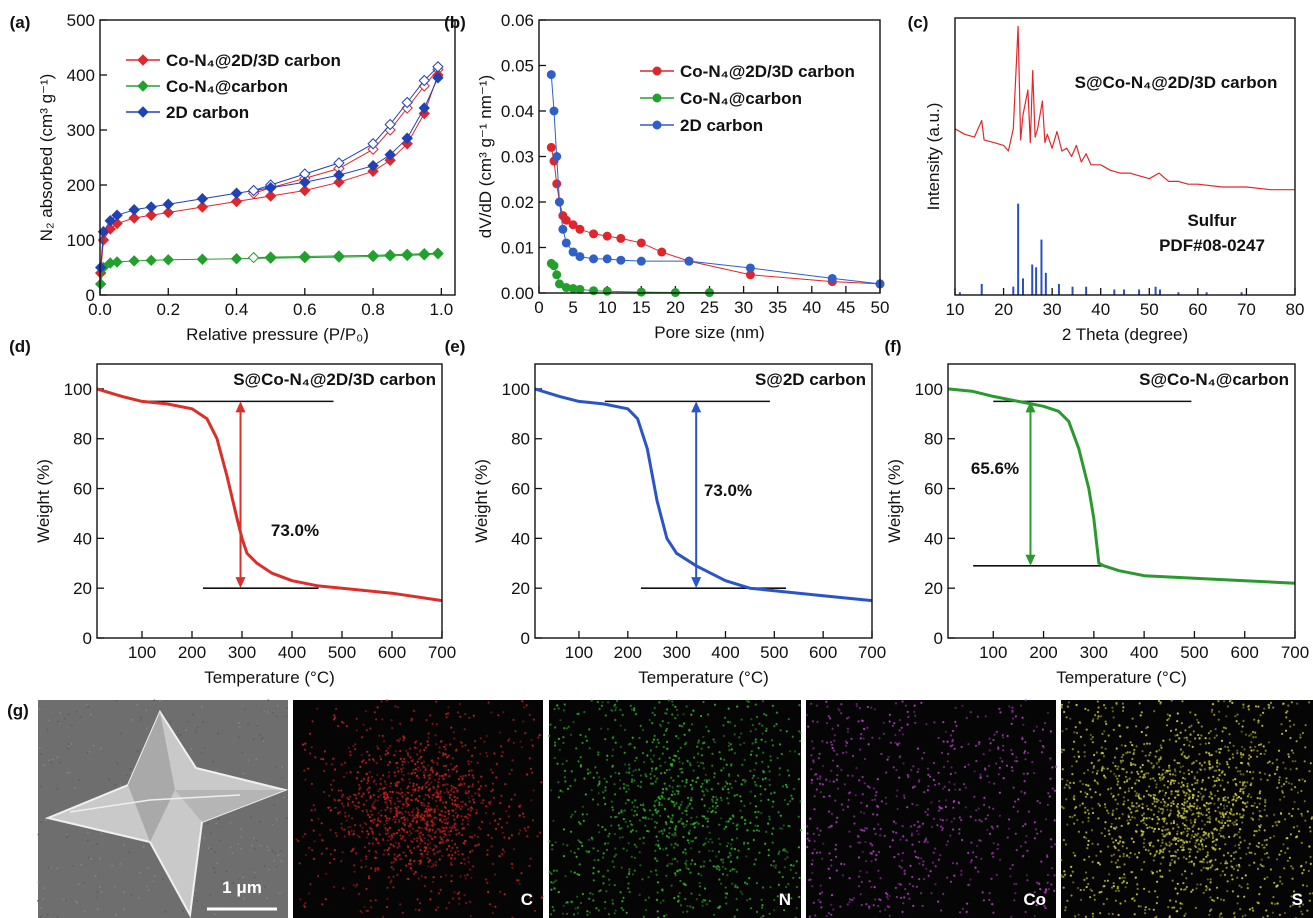 Image resolution: width=1313 pixels, height=918 pixels. What do you see at coordinates (743, 307) in the screenshot?
I see `x-tick-label: 30` at bounding box center [743, 307].